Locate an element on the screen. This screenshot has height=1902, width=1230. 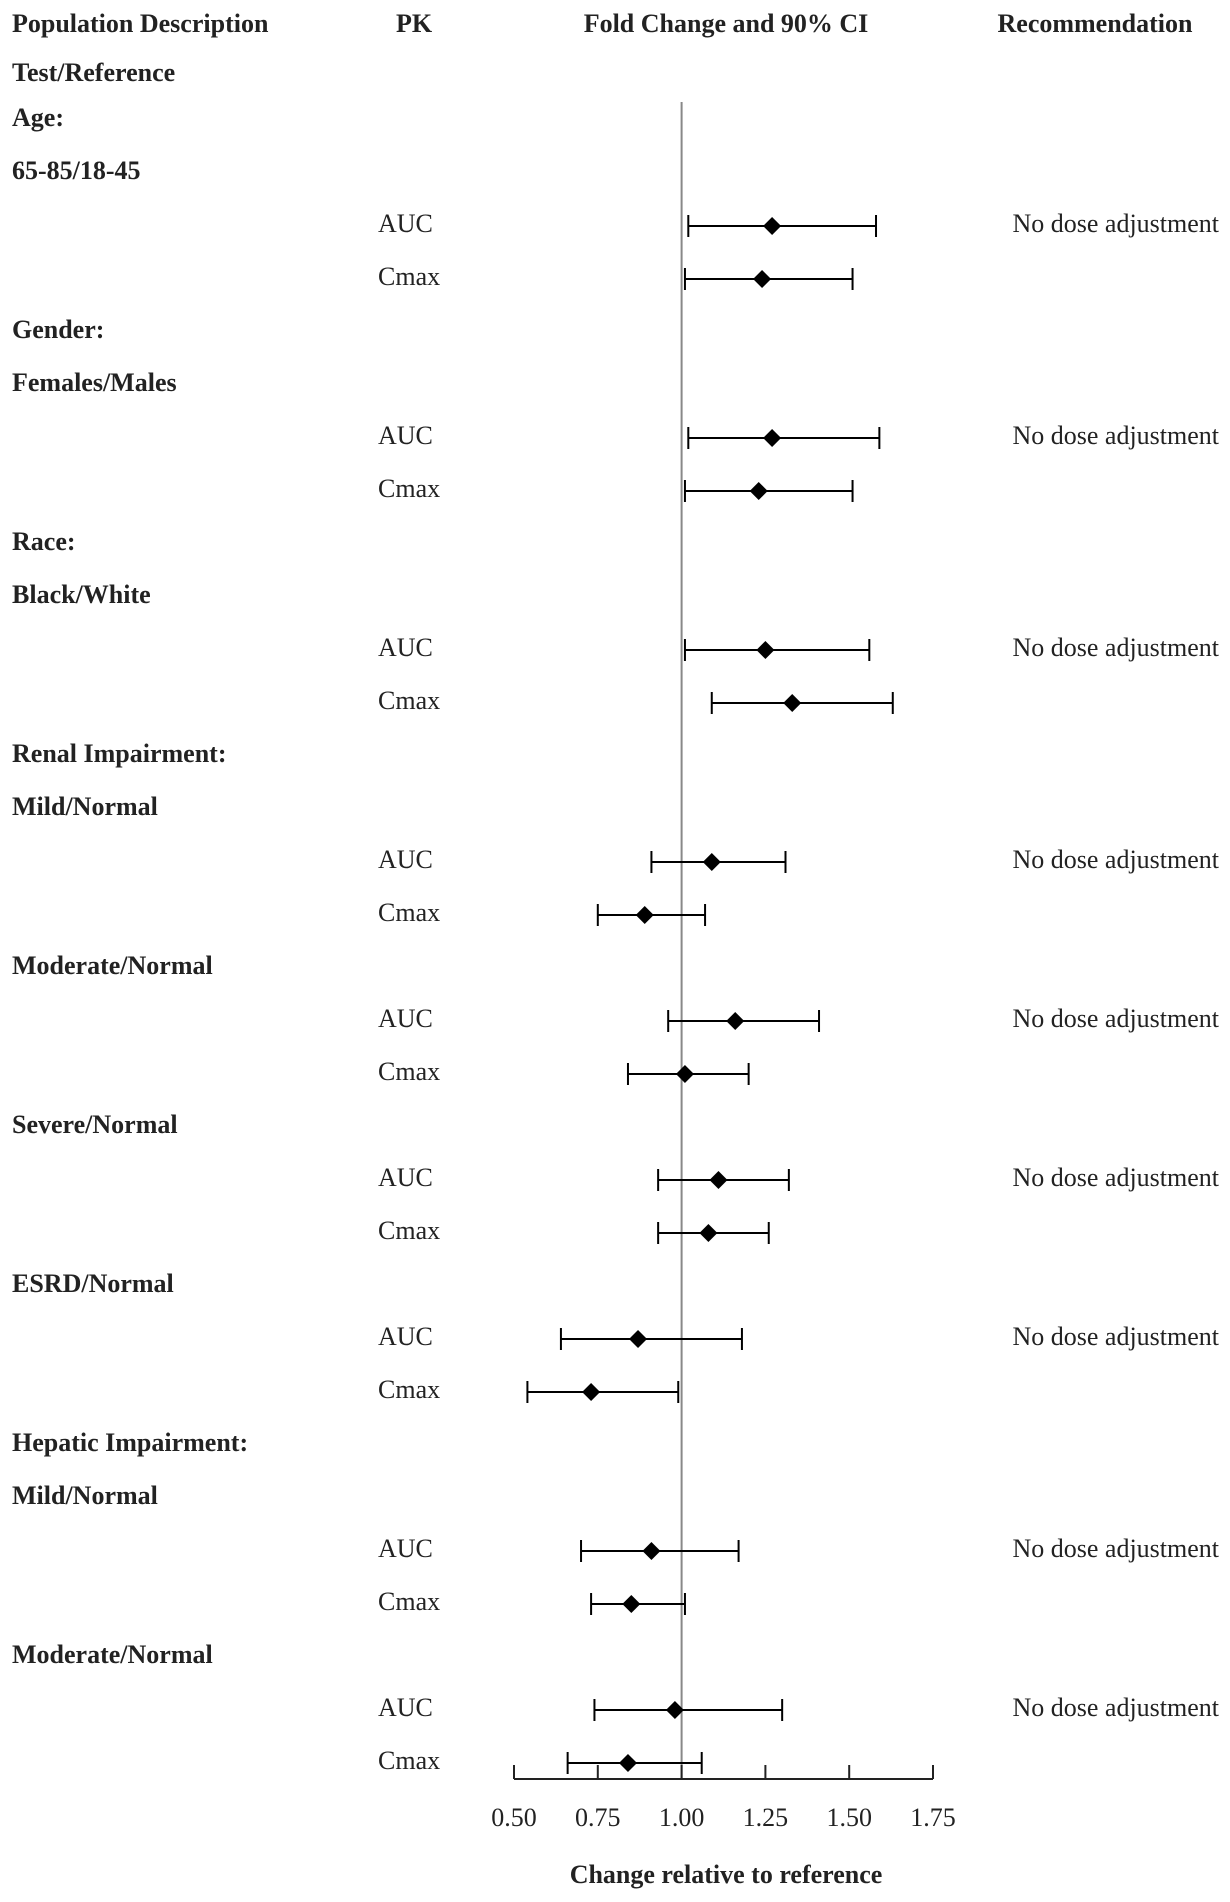
x-tick-label: 1.50 is located at coordinates (849, 1817).